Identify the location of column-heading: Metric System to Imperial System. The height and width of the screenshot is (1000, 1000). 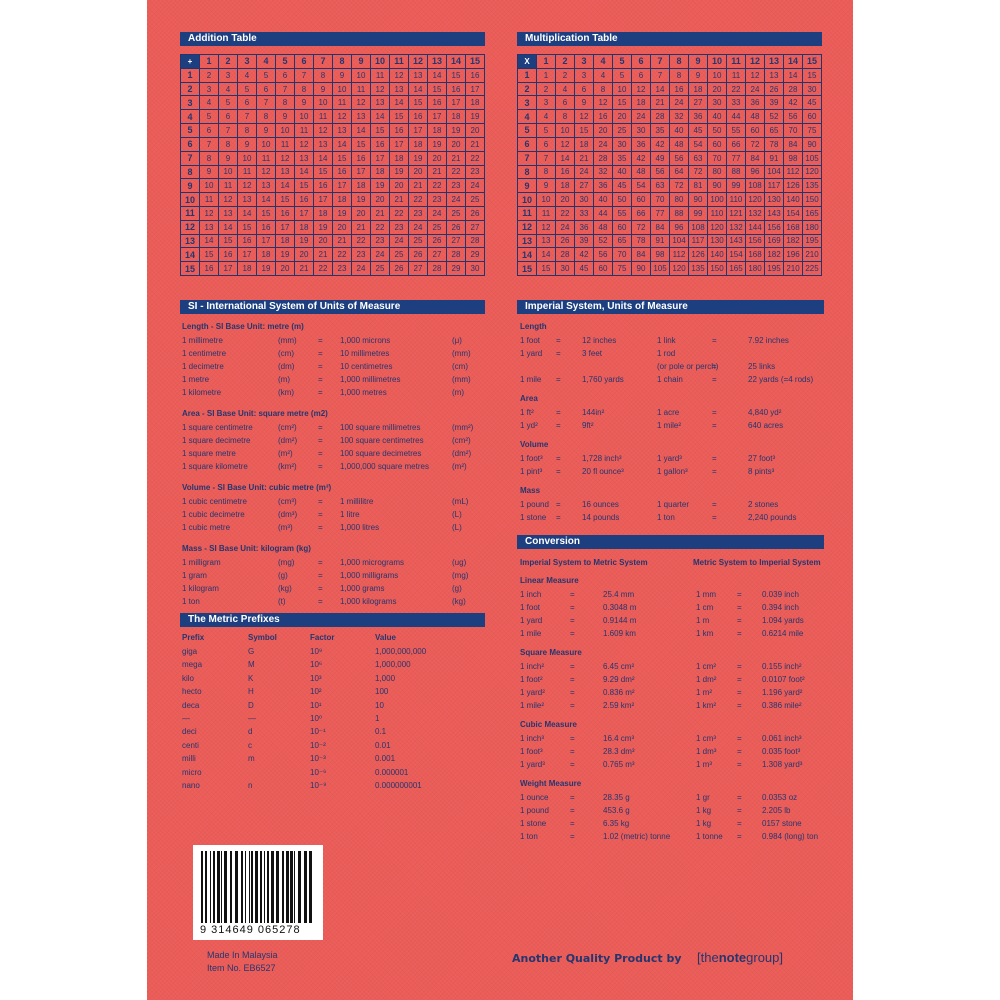
(757, 562).